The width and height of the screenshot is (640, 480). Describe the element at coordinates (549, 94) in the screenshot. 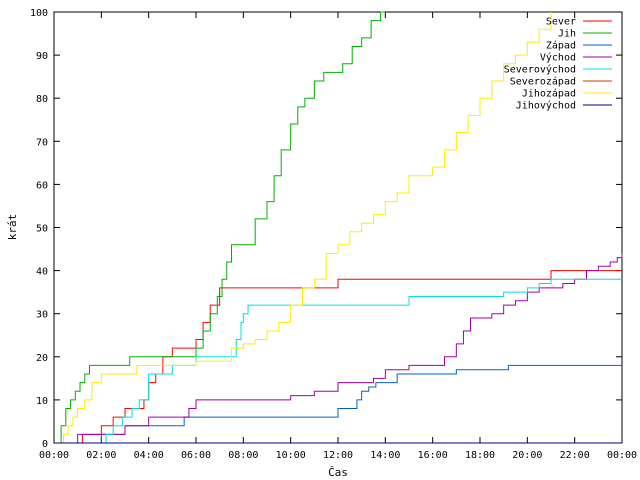

I see `legend-label: Jihozápad` at that location.